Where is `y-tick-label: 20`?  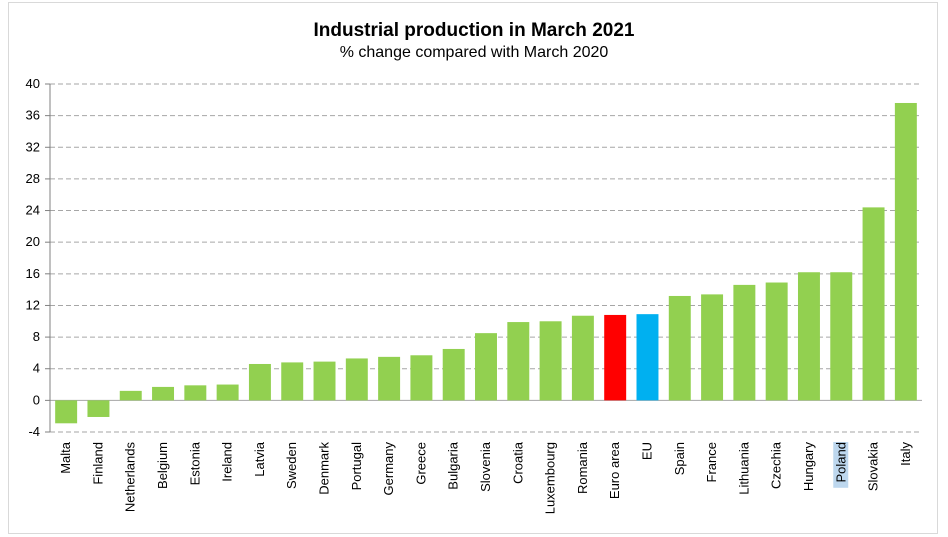
y-tick-label: 20 is located at coordinates (33, 241).